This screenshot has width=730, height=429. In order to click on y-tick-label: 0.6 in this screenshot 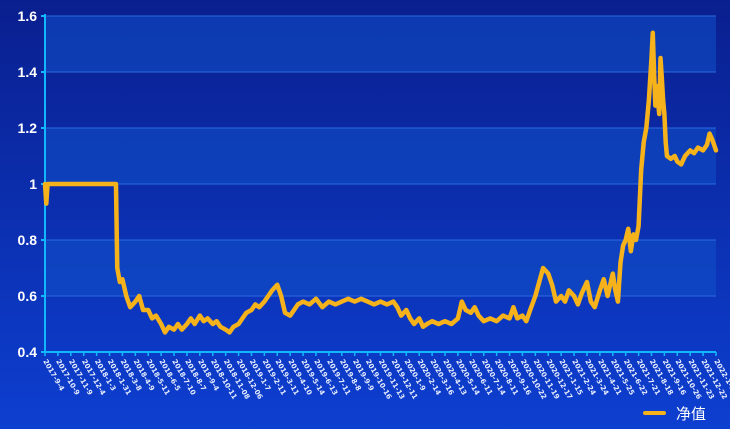, I will do `click(28, 296)`.